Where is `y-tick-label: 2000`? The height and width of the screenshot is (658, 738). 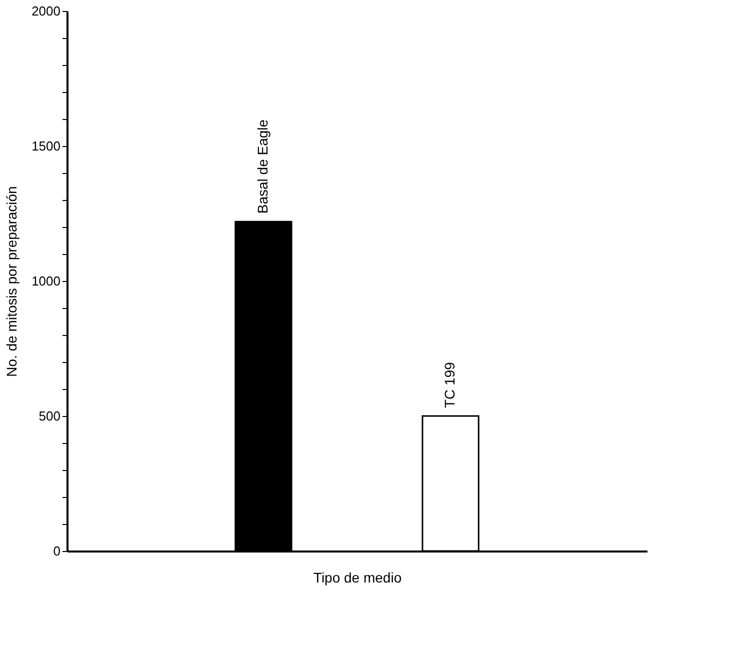
y-tick-label: 2000 is located at coordinates (46, 11).